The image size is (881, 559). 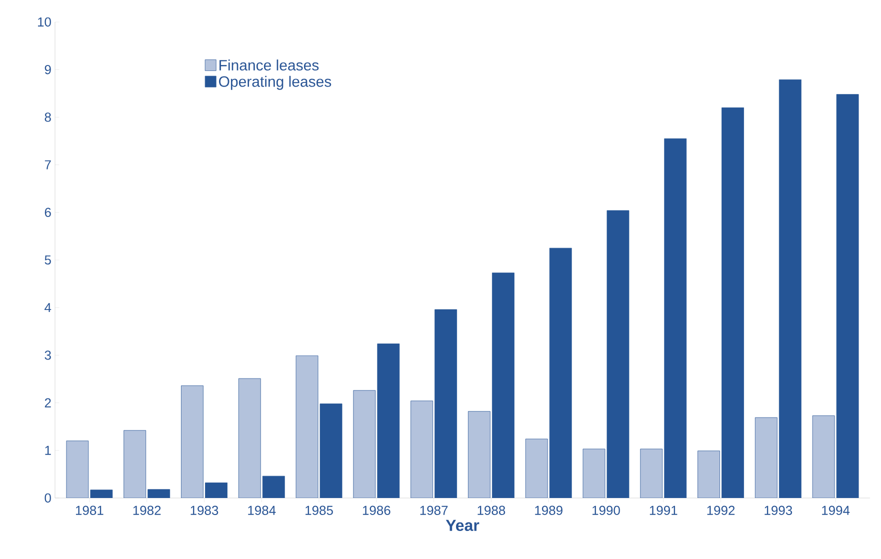 What do you see at coordinates (147, 510) in the screenshot?
I see `x-tick-label: 1982` at bounding box center [147, 510].